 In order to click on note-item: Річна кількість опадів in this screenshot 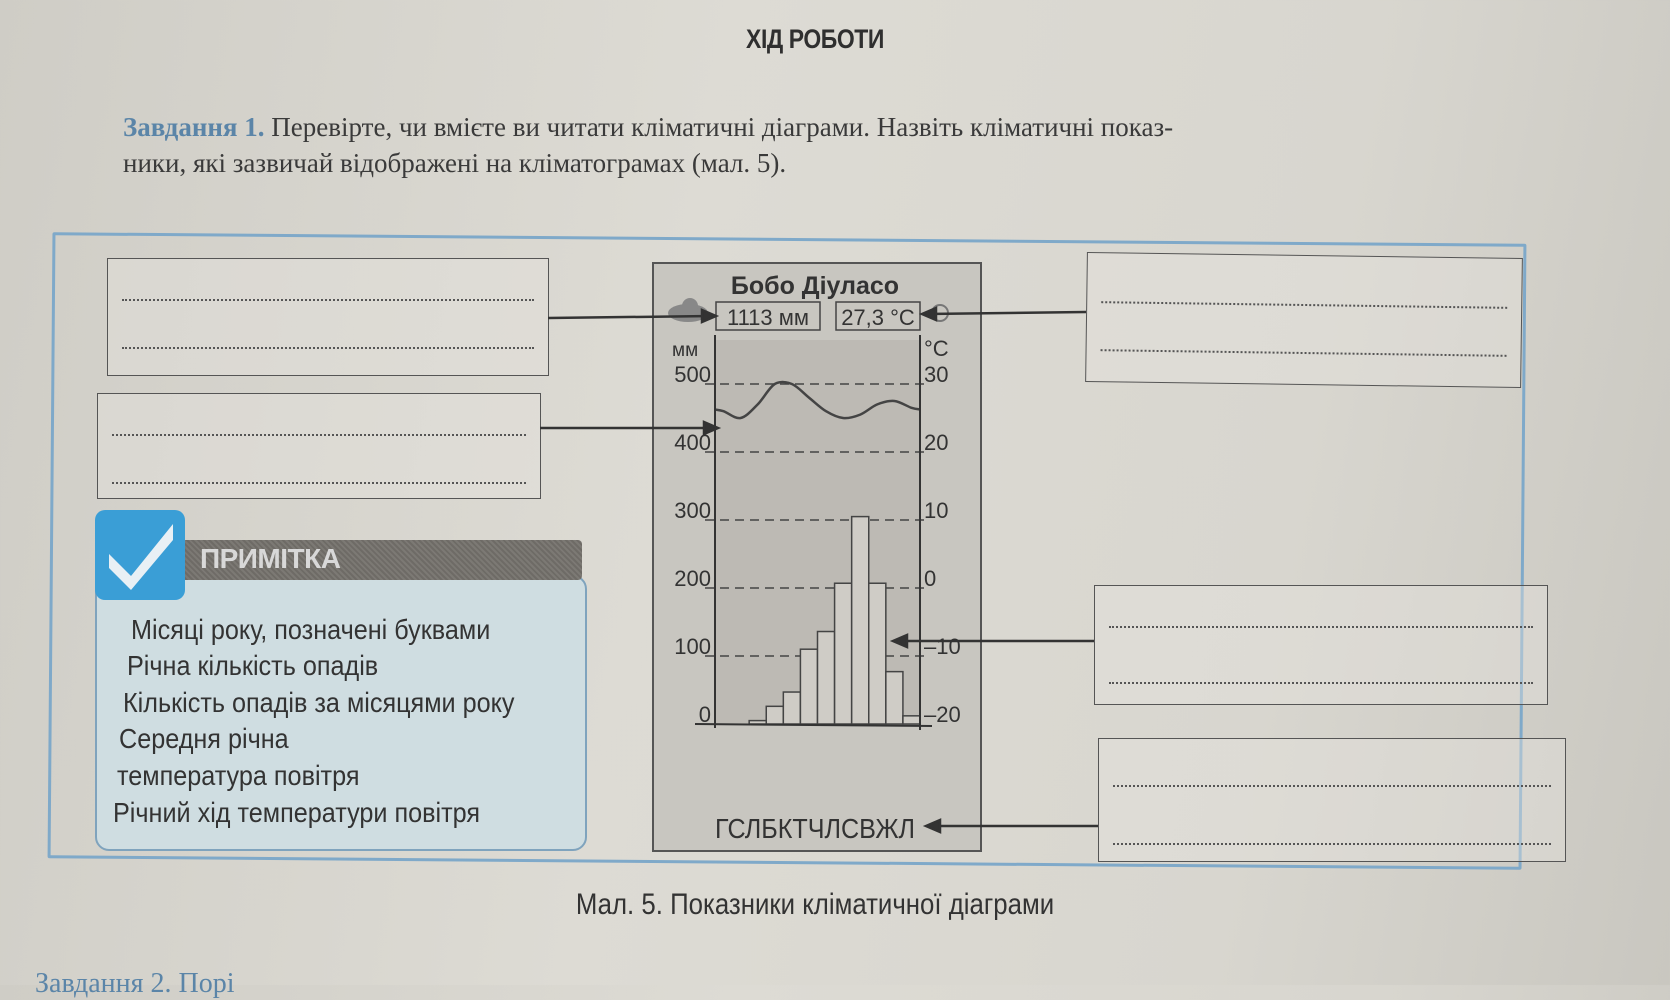, I will do `click(253, 665)`.